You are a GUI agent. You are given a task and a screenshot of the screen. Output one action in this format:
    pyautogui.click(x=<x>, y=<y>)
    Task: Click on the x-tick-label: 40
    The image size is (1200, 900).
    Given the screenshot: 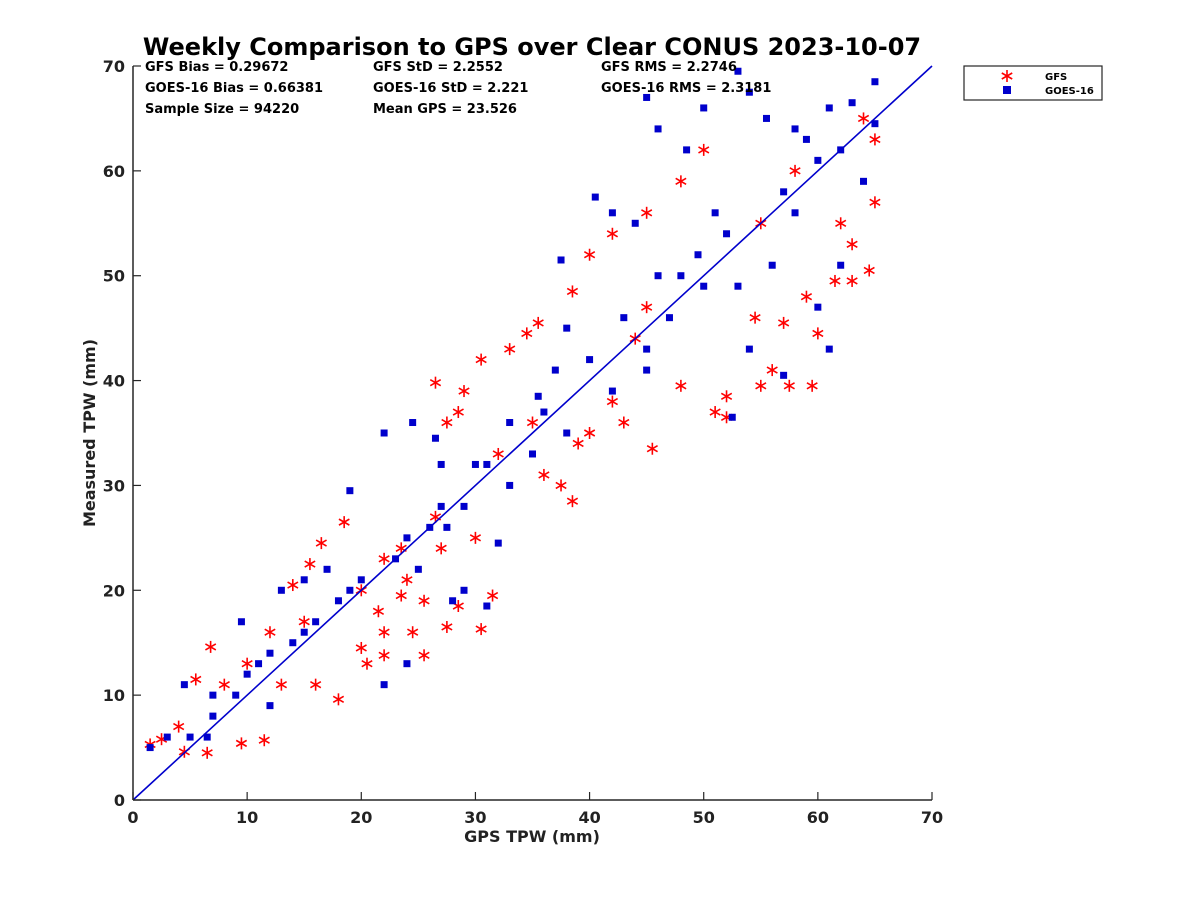 What is the action you would take?
    pyautogui.click(x=589, y=817)
    